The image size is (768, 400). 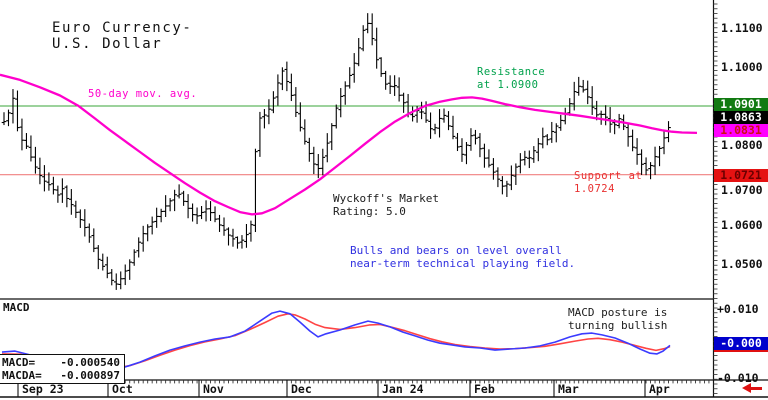 What do you see at coordinates (403, 389) in the screenshot?
I see `x-axis-month-label: Jan 24` at bounding box center [403, 389].